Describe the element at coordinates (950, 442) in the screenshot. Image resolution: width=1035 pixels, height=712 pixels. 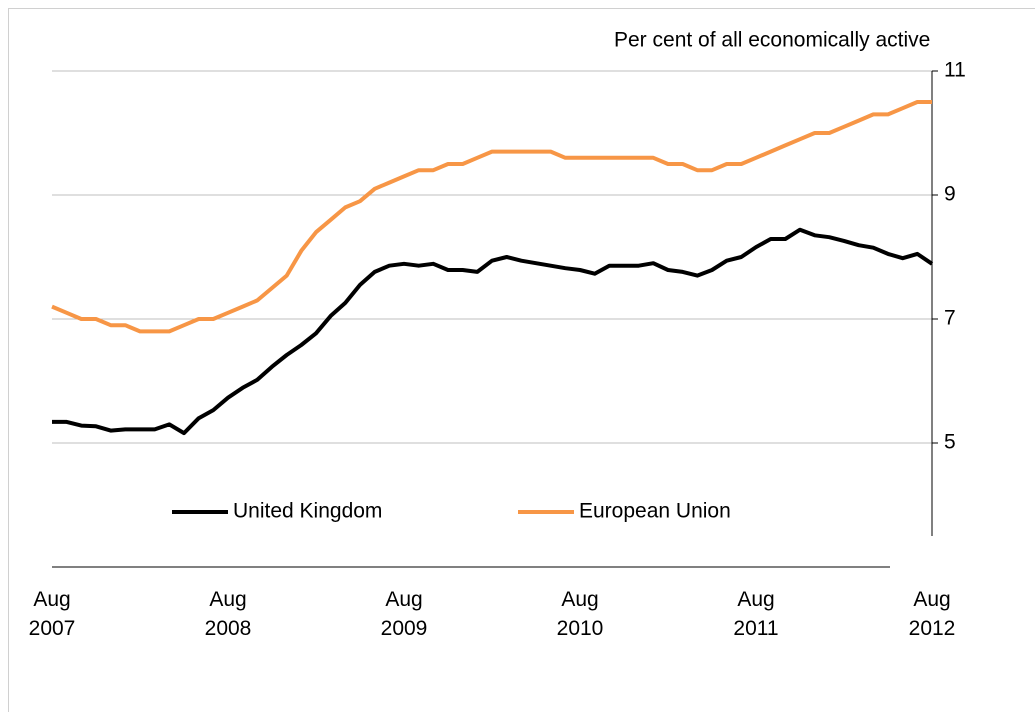
I see `y-tick-label: 5` at that location.